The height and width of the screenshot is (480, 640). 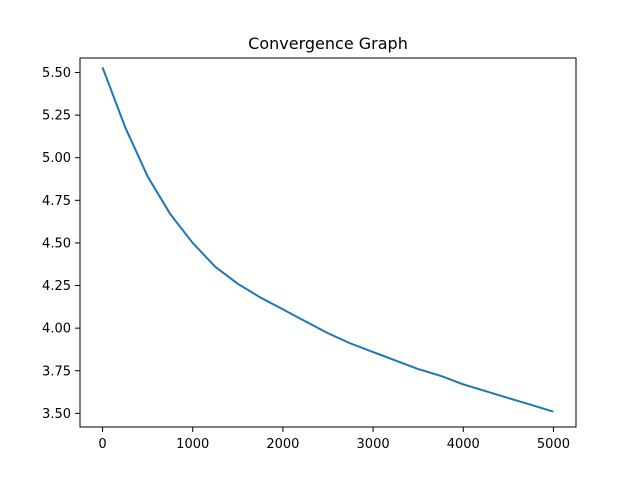 I want to click on y-axis: 3.50 3.75 4.00 4.25 4.50 4.75 5.00 5.25 5.50, so click(x=61, y=244).